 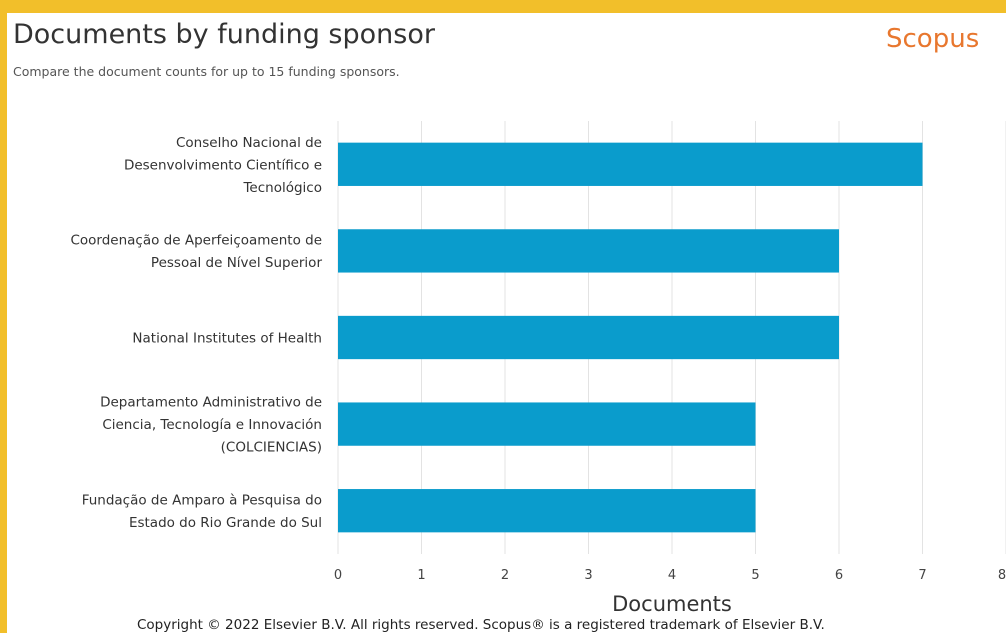 I want to click on page-title: Documents by funding sponsor, so click(x=224, y=34).